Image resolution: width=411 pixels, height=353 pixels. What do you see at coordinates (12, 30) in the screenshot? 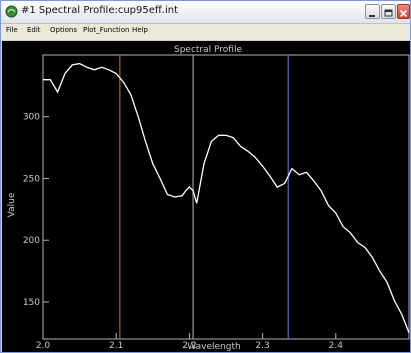
I see `menu-file: File` at bounding box center [12, 30].